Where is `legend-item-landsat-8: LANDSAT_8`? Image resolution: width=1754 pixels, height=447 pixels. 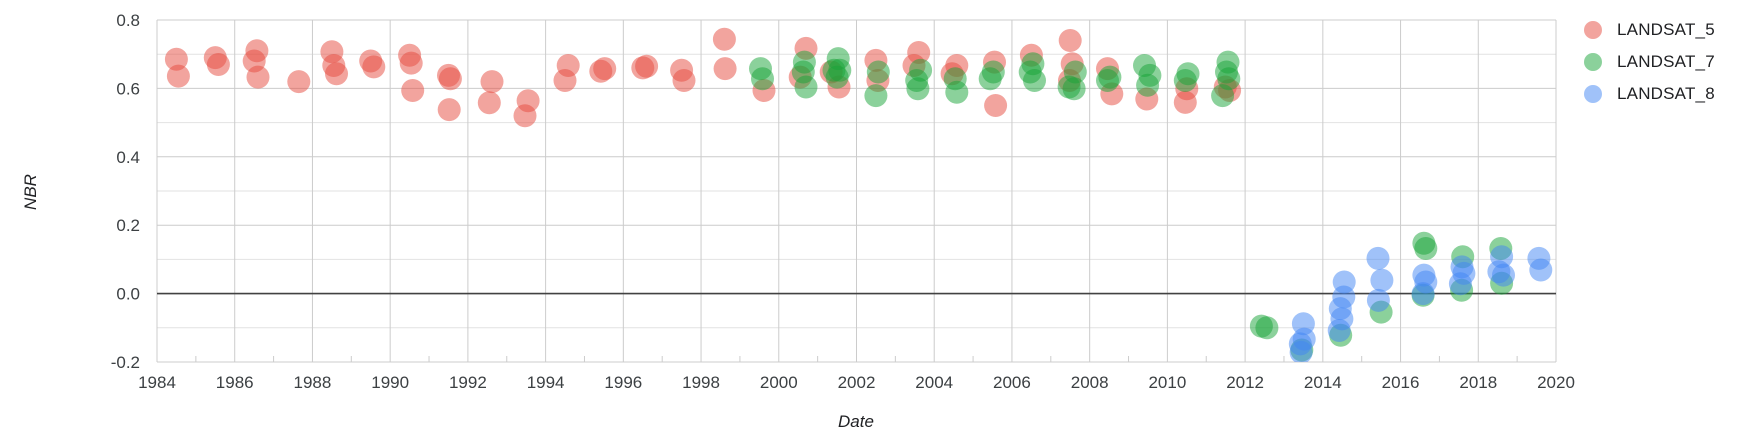
legend-item-landsat-8: LANDSAT_8 is located at coordinates (1649, 93).